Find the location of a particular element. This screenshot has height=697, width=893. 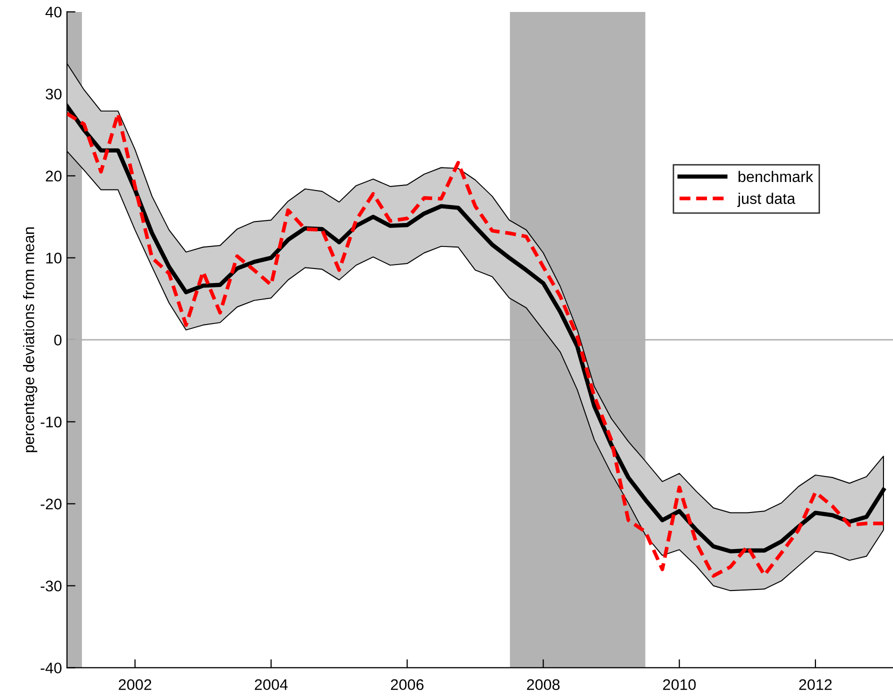

y-tick-label: -10 is located at coordinates (51, 422).